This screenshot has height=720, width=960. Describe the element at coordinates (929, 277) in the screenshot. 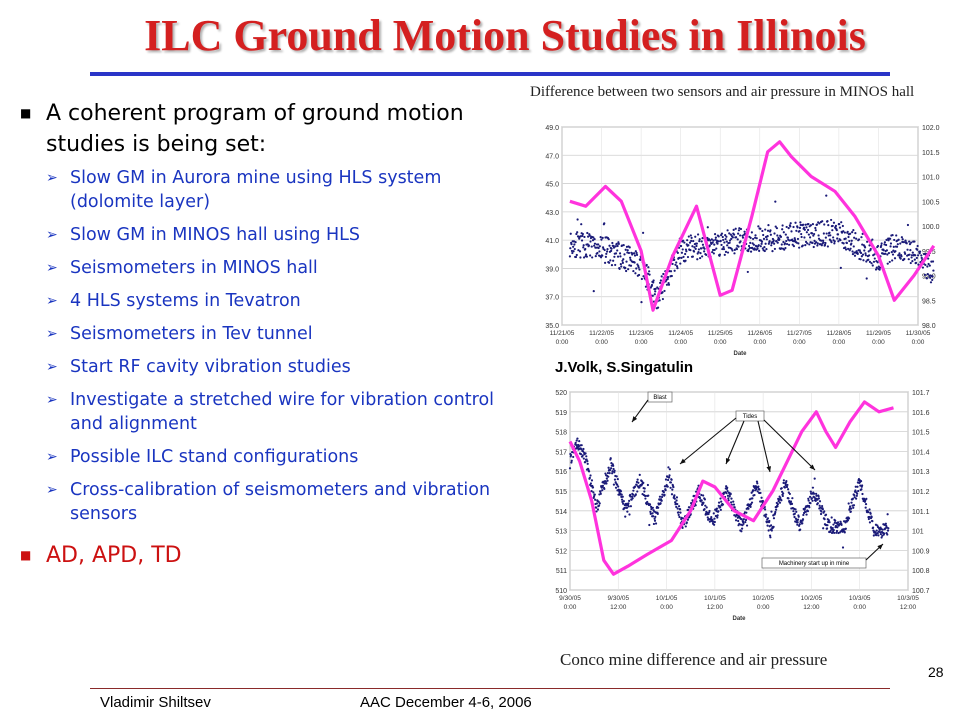

I see `y-right-tick-label: 99.0` at that location.